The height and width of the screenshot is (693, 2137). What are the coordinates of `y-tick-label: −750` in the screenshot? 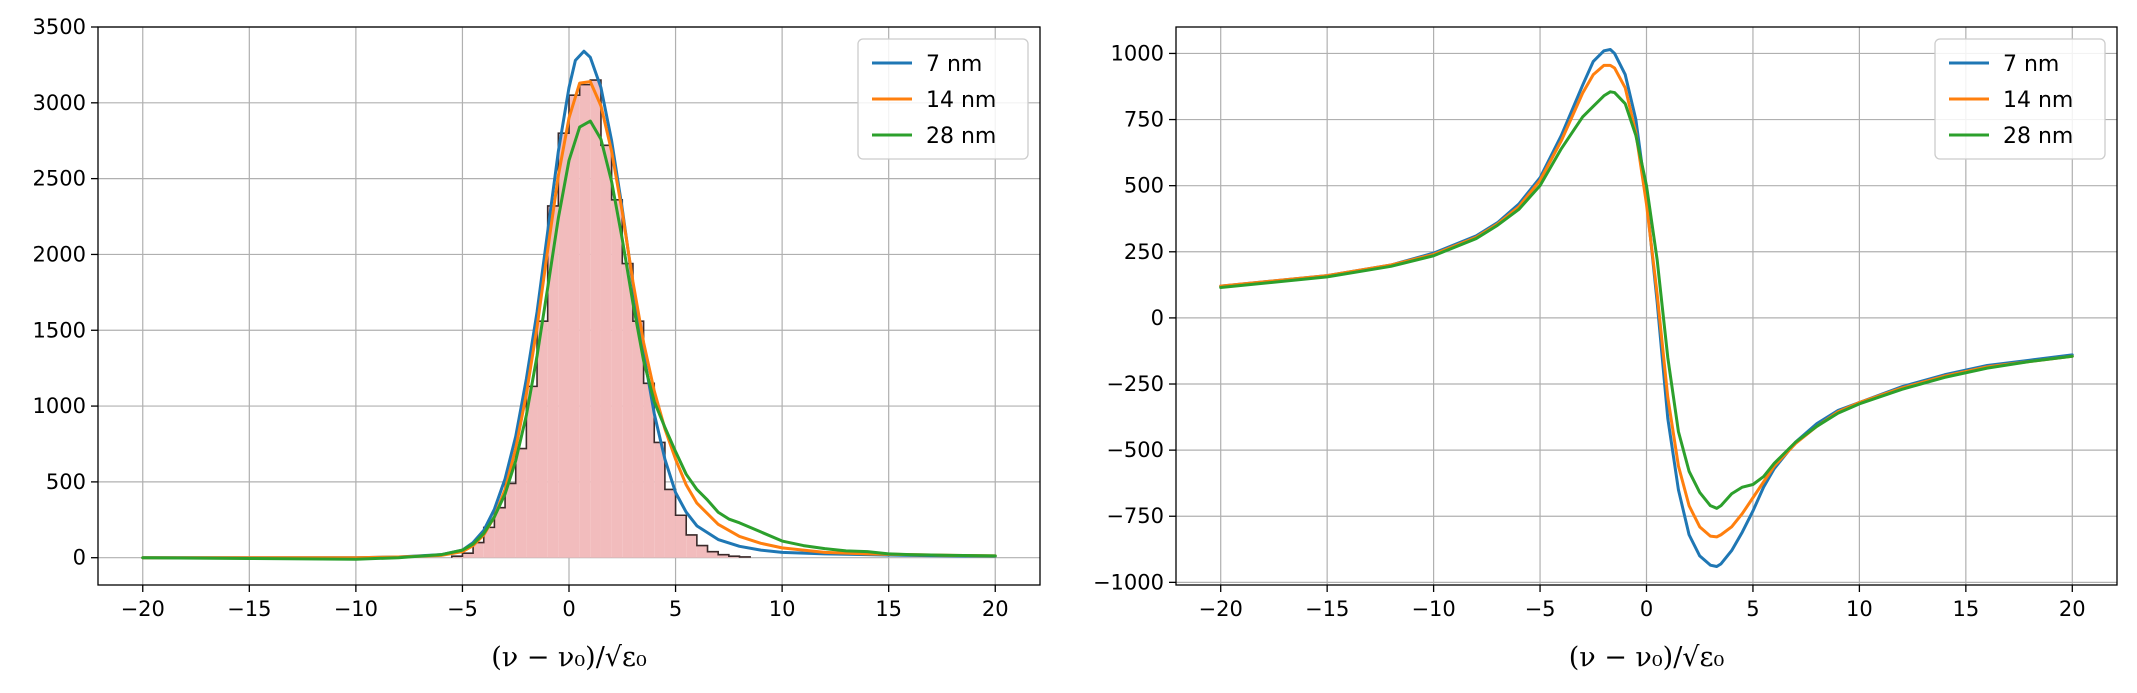 It's located at (1135, 516).